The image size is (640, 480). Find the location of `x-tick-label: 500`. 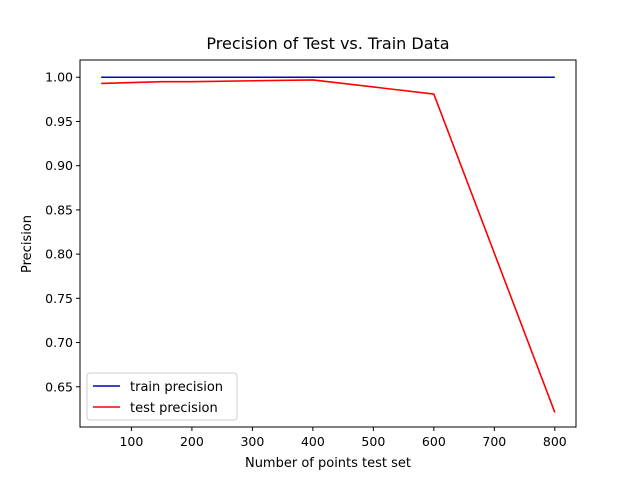

x-tick-label: 500 is located at coordinates (373, 441).